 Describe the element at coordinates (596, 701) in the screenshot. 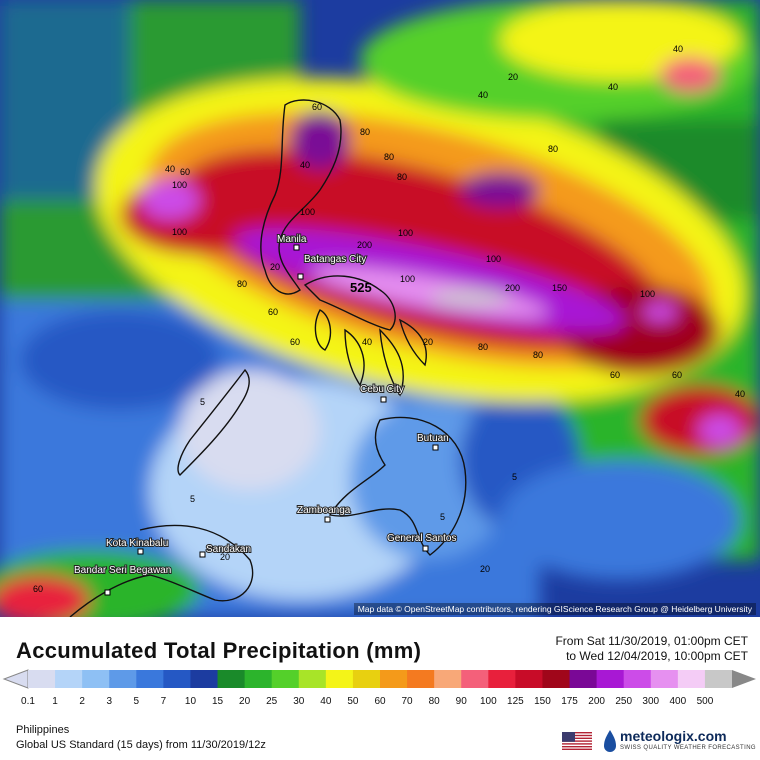

I see `legend-tick-label: 200` at that location.